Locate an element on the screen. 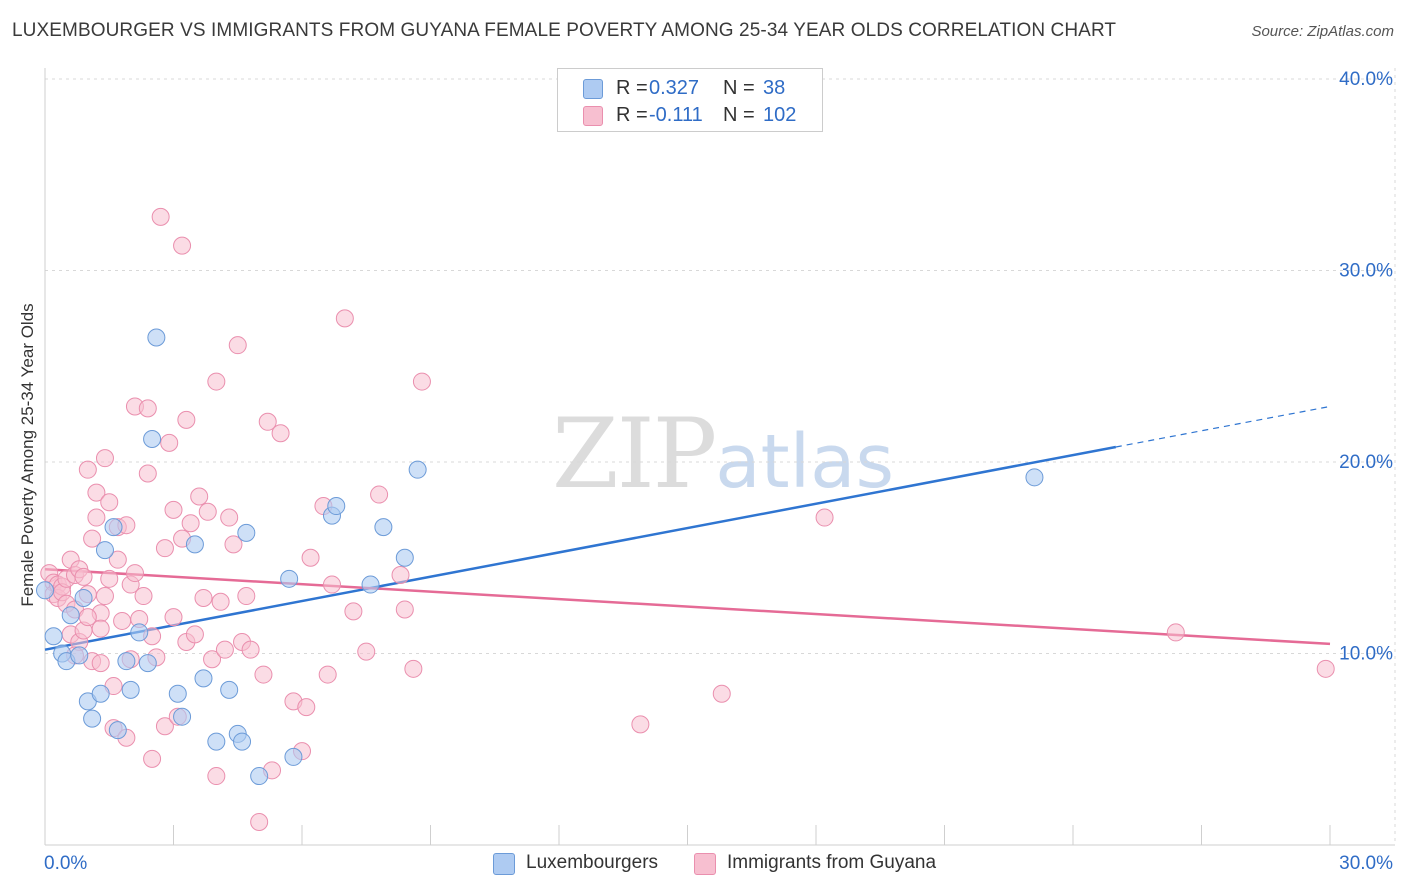 This screenshot has width=1406, height=892. legend-n-label: N = is located at coordinates (739, 88).